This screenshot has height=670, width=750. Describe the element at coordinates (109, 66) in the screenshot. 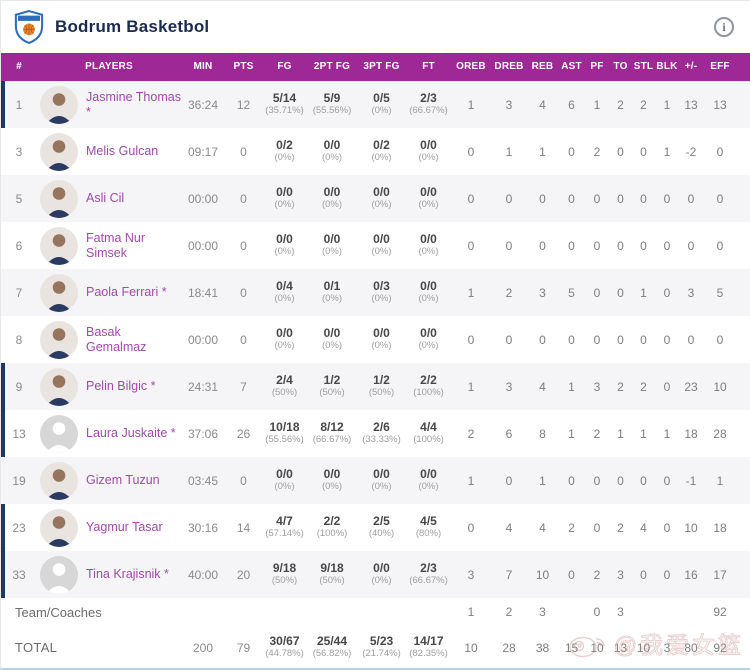

I see `col-header-players: PLAYERS` at that location.